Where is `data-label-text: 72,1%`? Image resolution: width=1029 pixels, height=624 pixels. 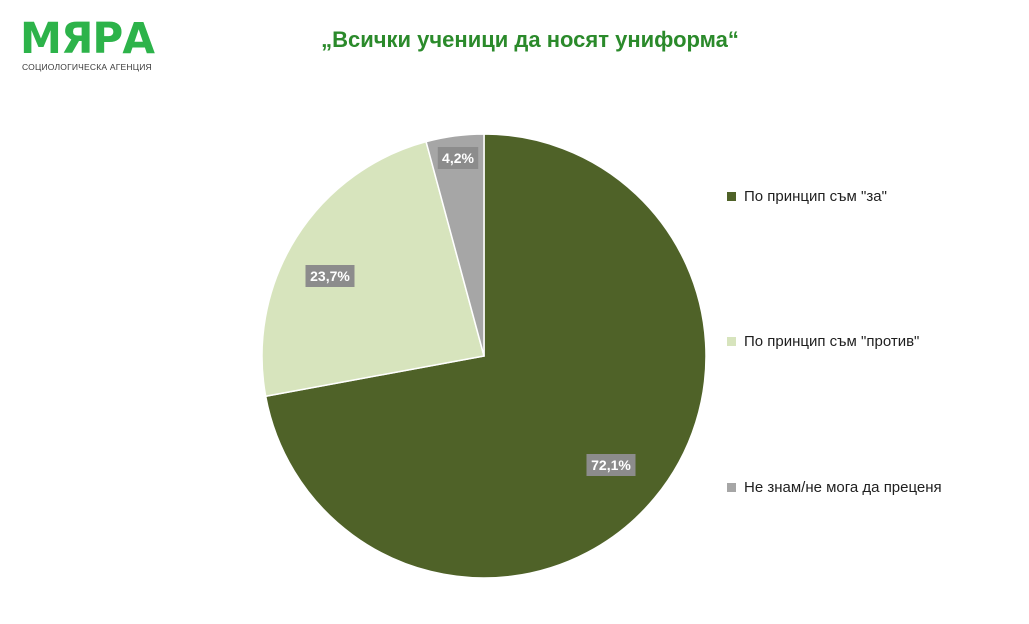 data-label-text: 72,1% is located at coordinates (611, 465).